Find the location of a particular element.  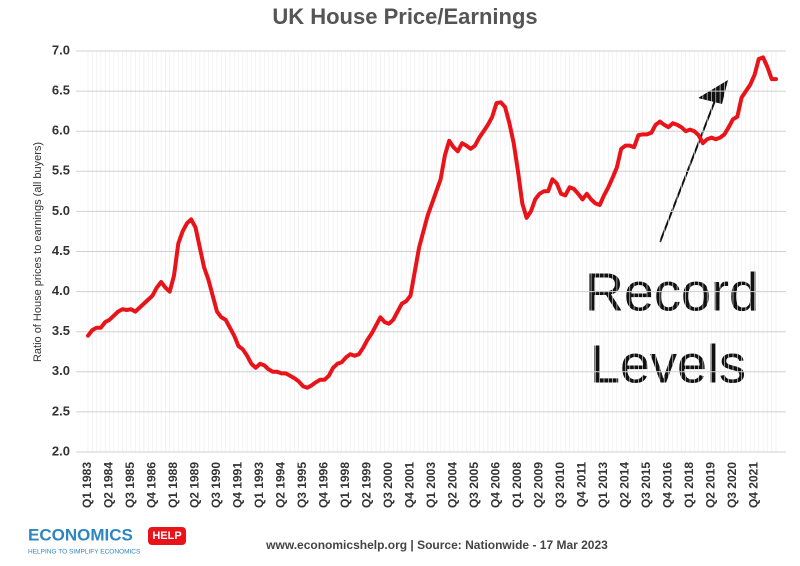

y-tick-label: 5.5 is located at coordinates (61, 170).